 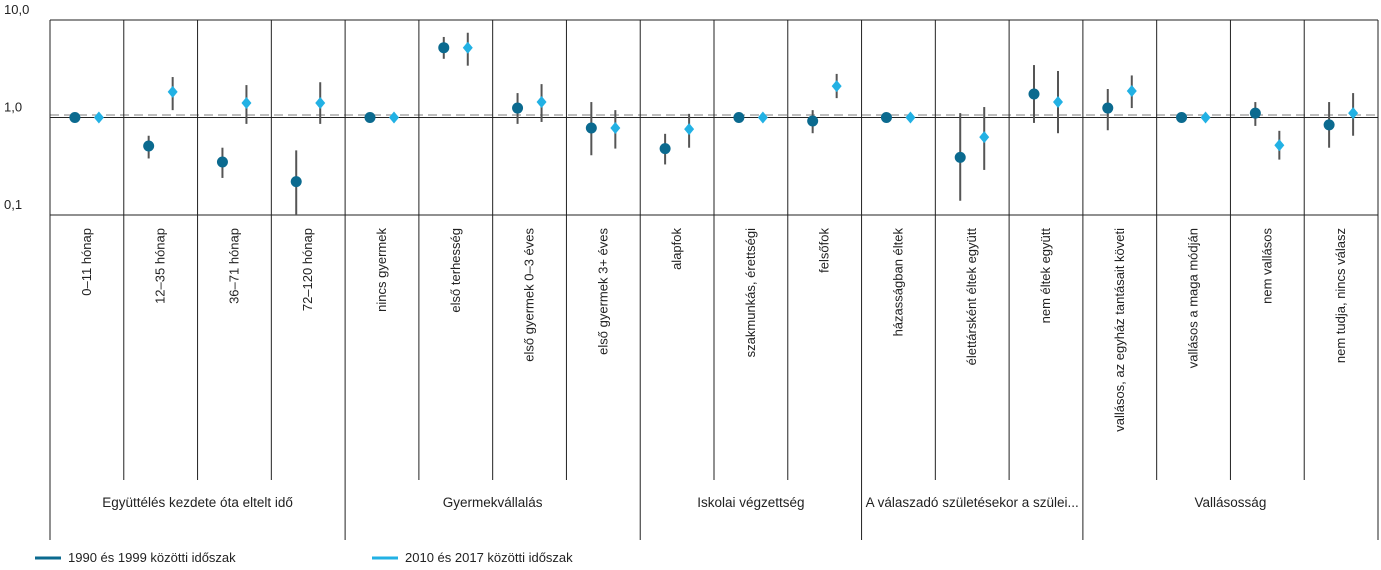 What do you see at coordinates (489, 557) in the screenshot?
I see `legend-label: 2010 és 2017 közötti időszak` at bounding box center [489, 557].